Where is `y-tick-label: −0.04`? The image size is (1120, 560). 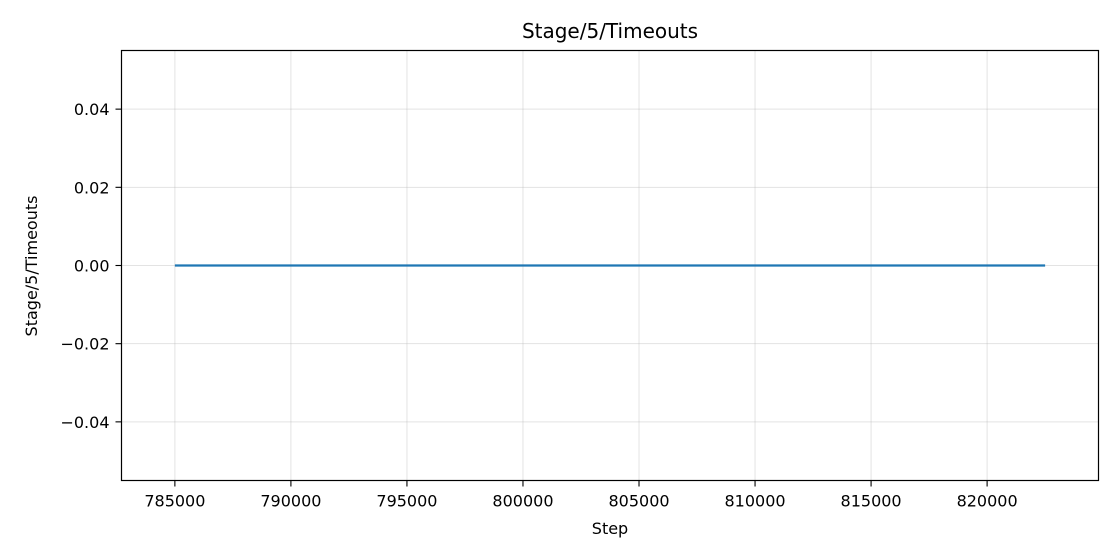 y-tick-label: −0.04 is located at coordinates (84, 422).